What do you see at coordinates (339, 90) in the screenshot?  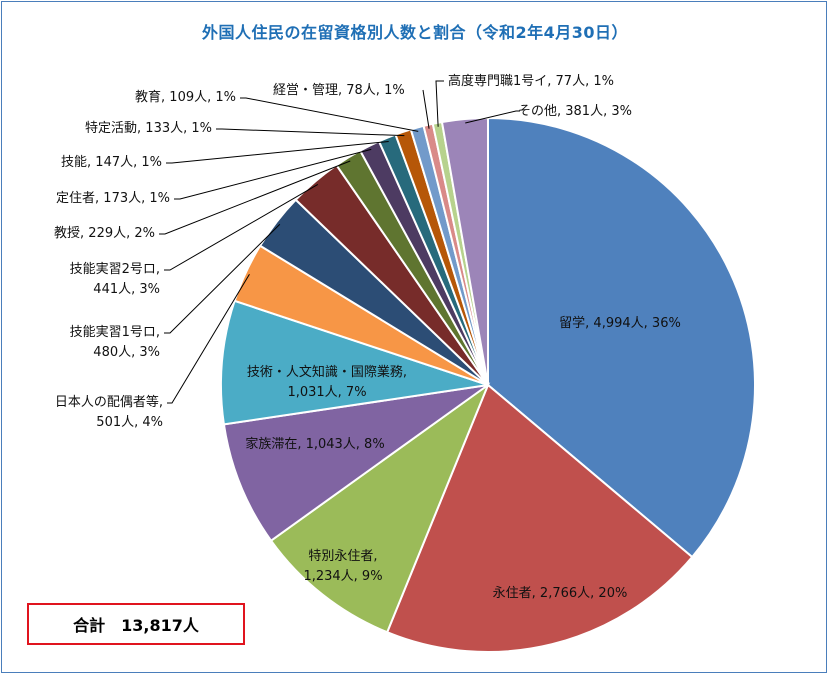 I see `data-label: 経営・管理, 78人, 1%` at bounding box center [339, 90].